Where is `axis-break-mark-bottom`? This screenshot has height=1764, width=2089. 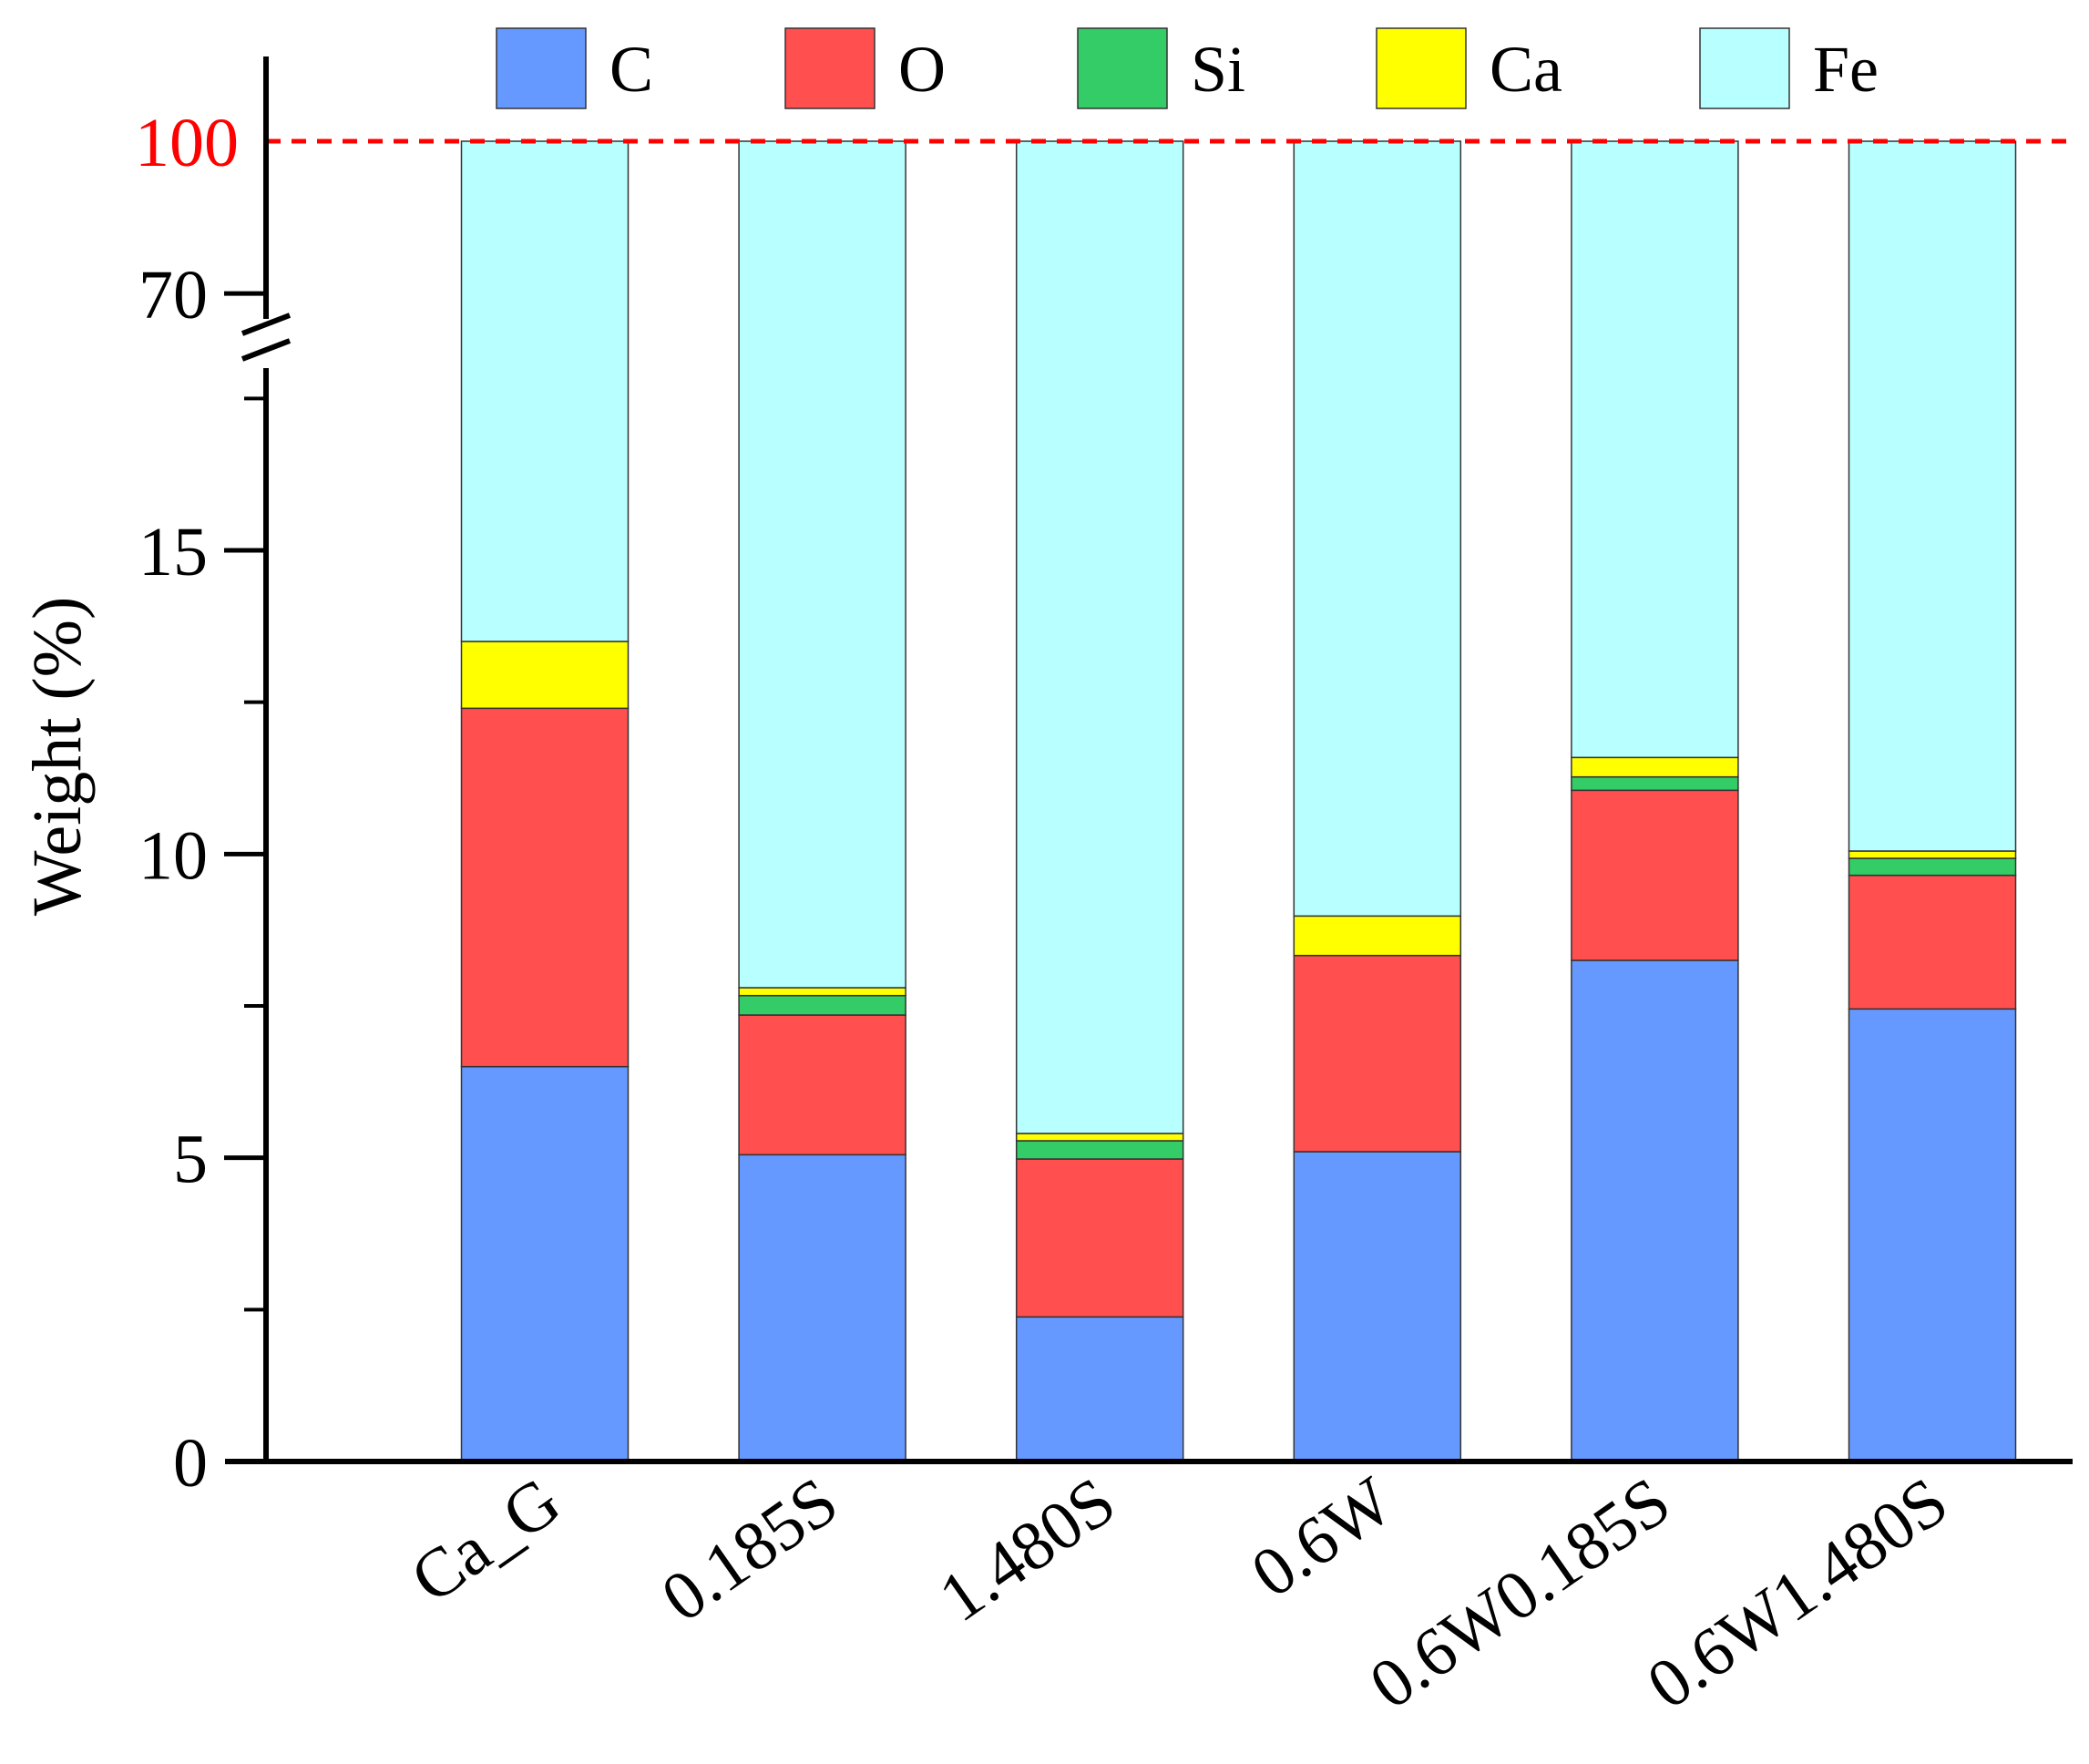 axis-break-mark-bottom is located at coordinates (266, 350).